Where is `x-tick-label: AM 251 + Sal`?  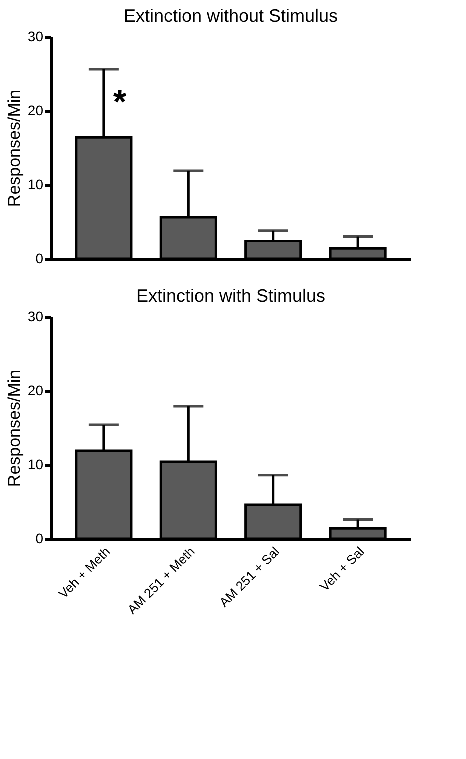 x-tick-label: AM 251 + Sal is located at coordinates (249, 577).